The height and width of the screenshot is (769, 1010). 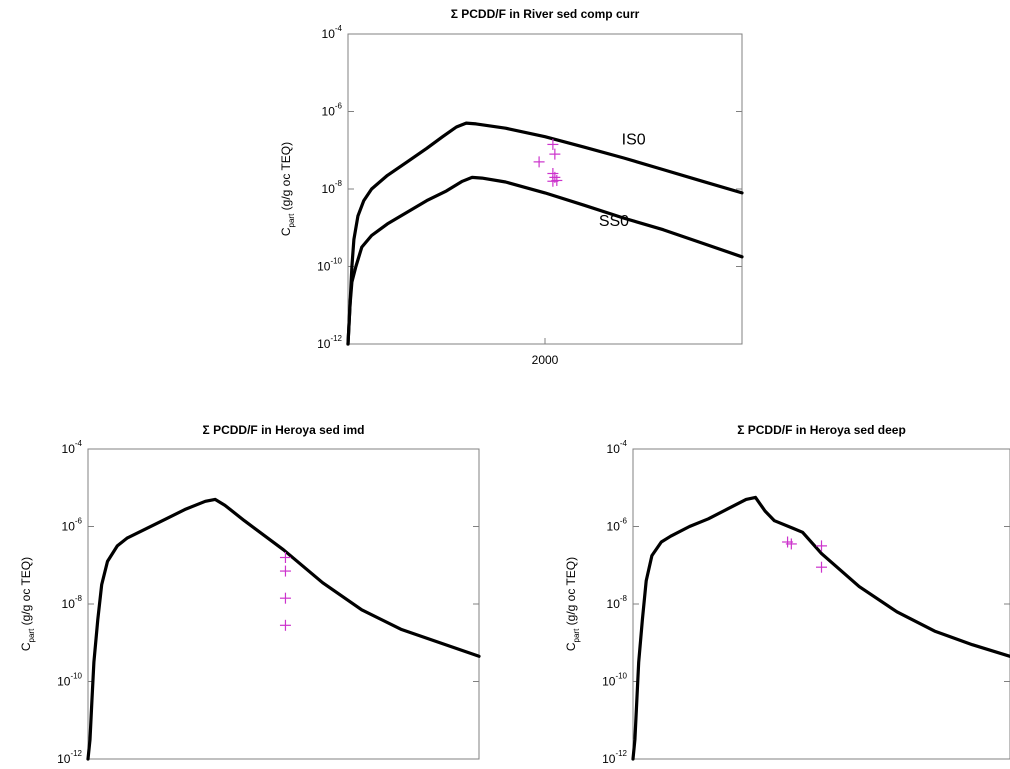 I want to click on series-label-ss0: SS0, so click(x=614, y=221).